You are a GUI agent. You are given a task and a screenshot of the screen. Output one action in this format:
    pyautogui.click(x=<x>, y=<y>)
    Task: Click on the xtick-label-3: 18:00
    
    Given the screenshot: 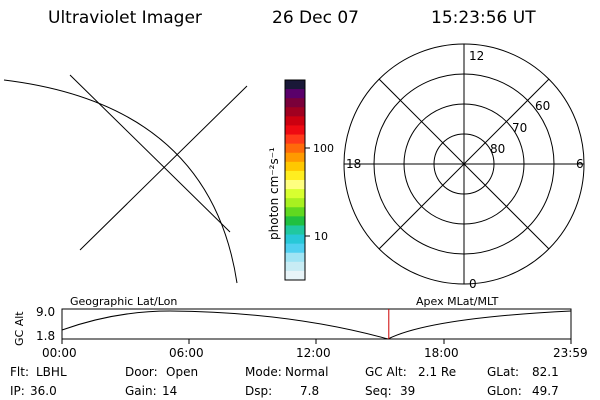 What is the action you would take?
    pyautogui.click(x=441, y=353)
    